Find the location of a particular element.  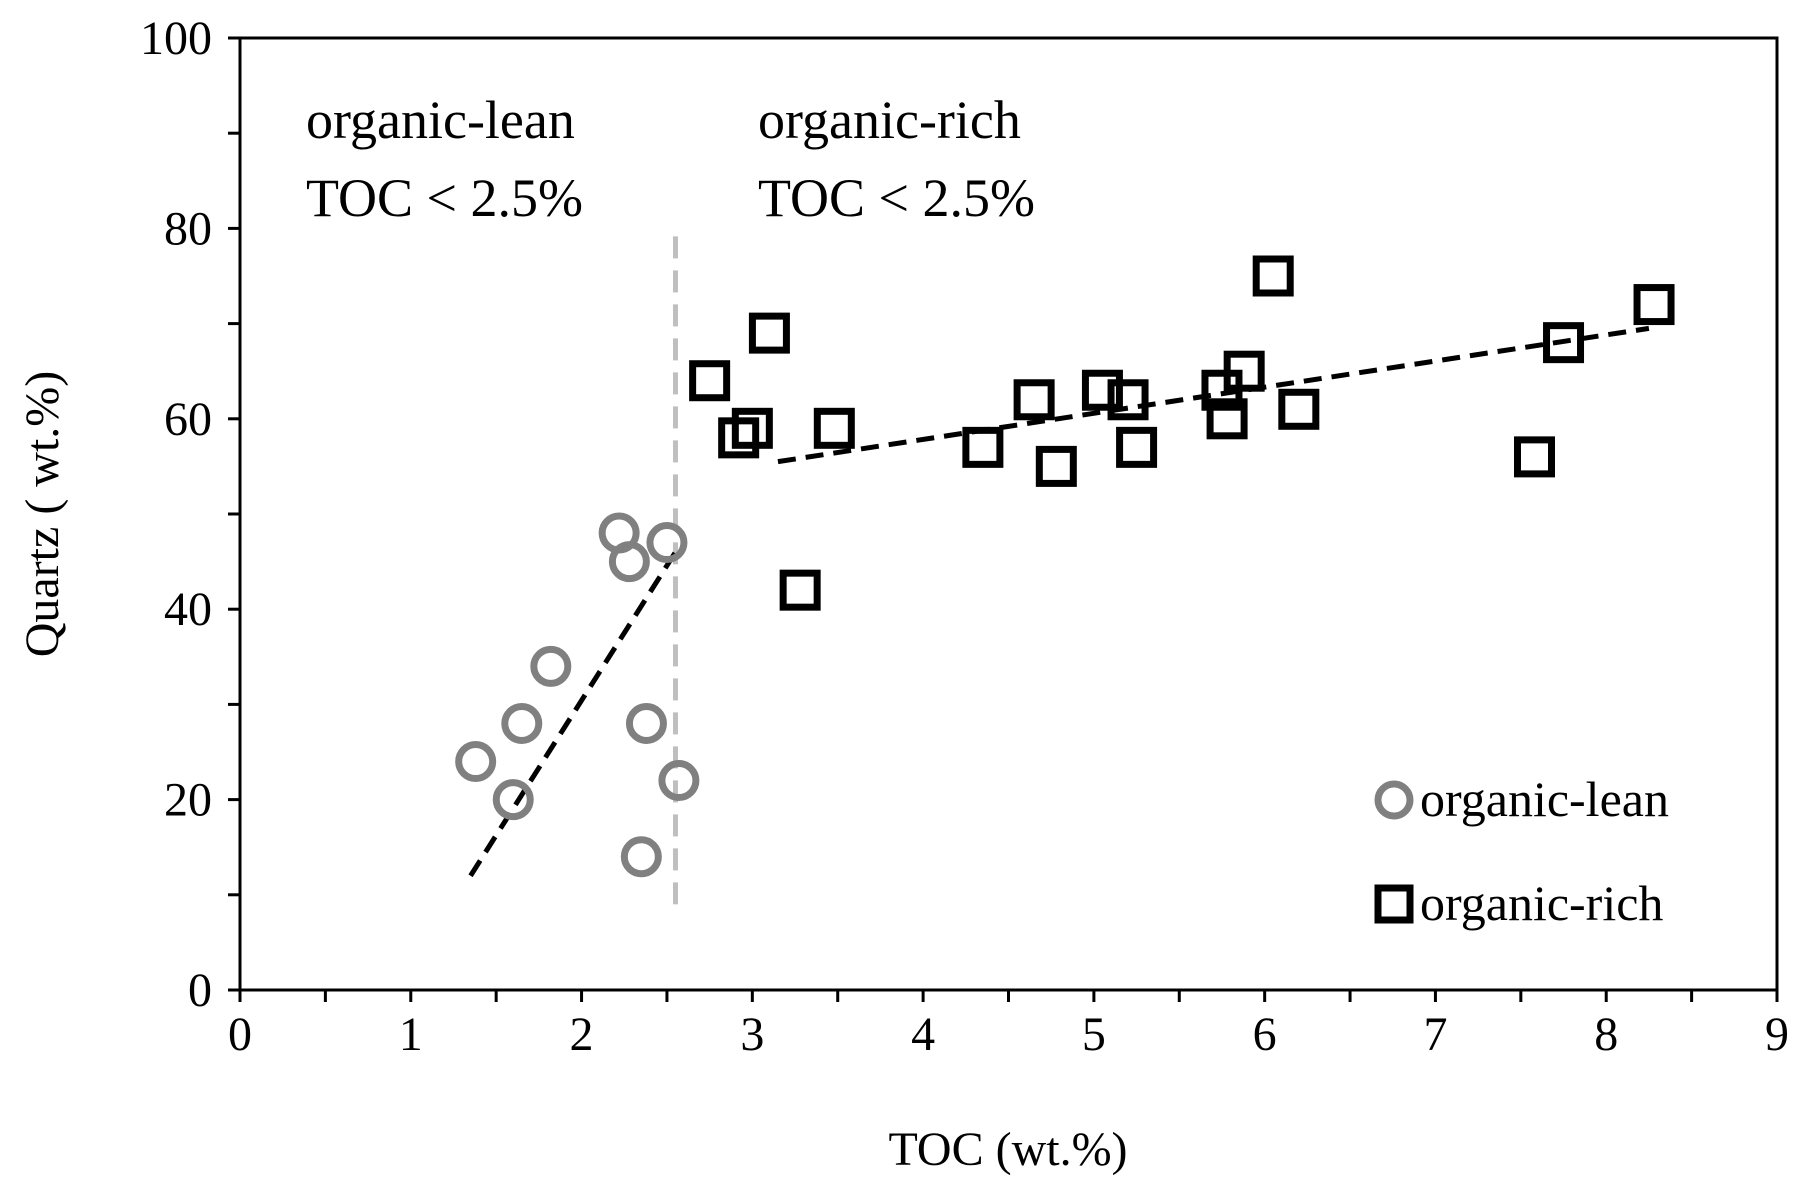

y-tick-label: 20 is located at coordinates (188, 800).